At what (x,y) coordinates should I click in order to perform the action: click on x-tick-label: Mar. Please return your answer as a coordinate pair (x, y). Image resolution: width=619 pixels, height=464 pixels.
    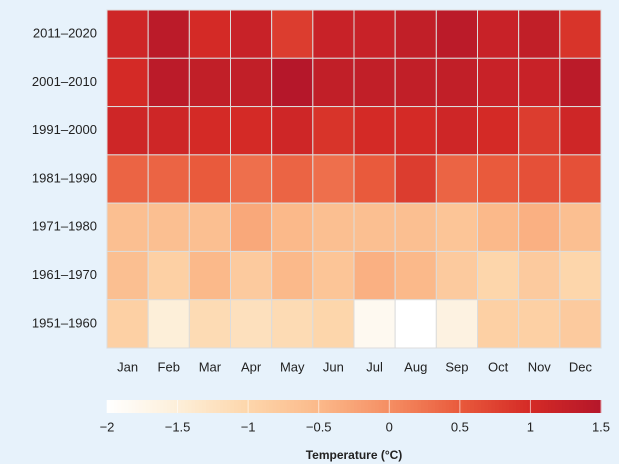
    Looking at the image, I should click on (210, 366).